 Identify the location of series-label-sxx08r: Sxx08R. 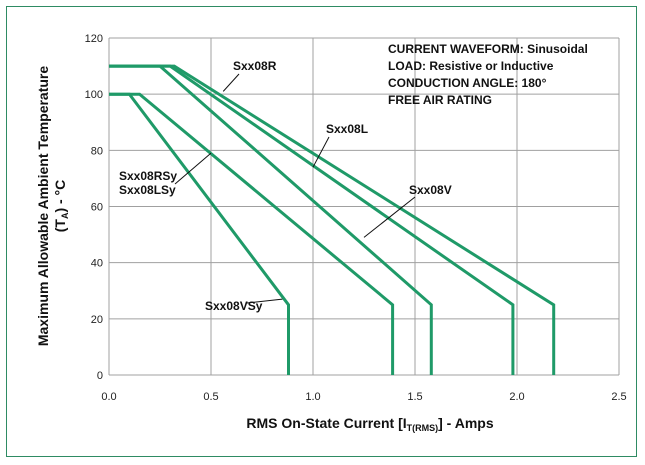
(255, 66).